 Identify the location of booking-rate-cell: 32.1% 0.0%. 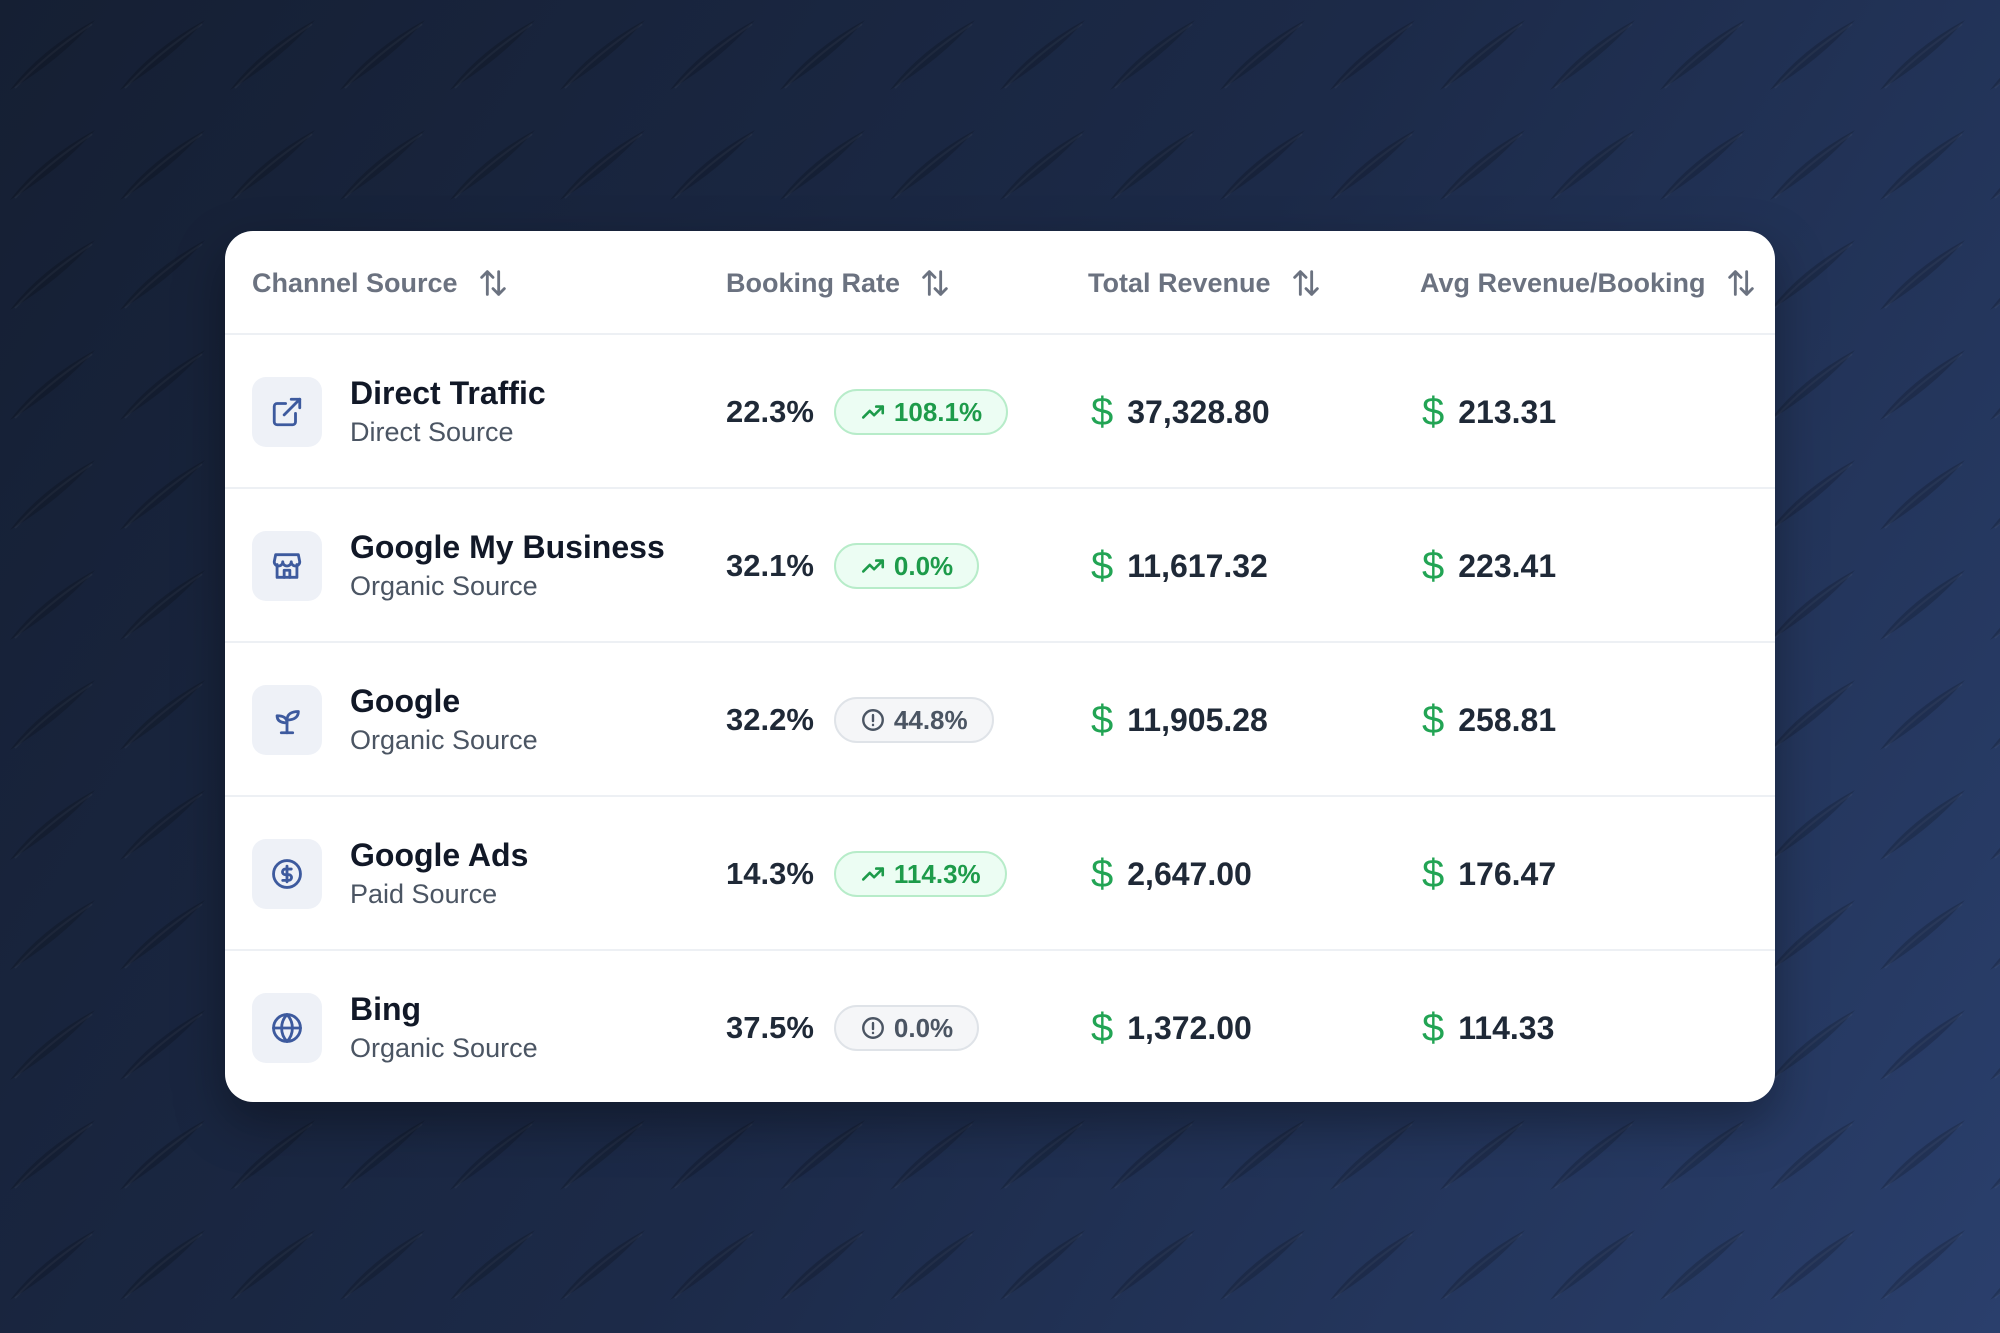
(853, 566).